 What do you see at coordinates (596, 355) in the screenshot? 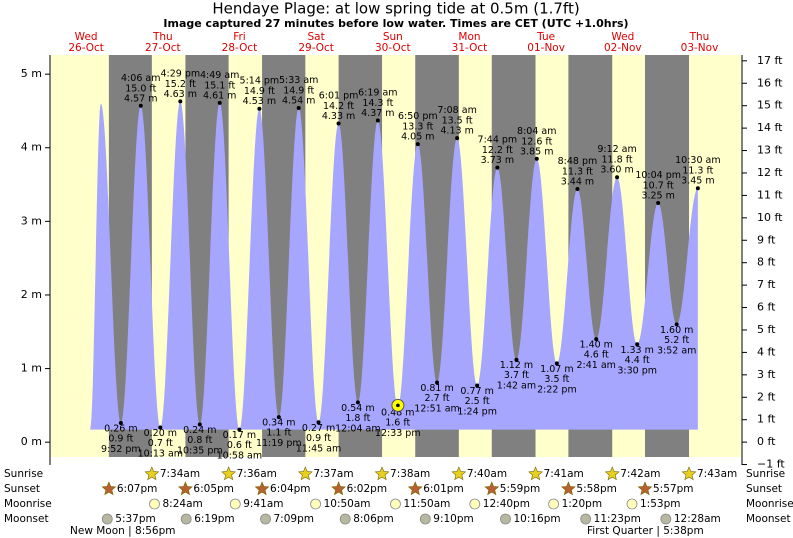
I see `tide-height-ft: 4.6 ft` at bounding box center [596, 355].